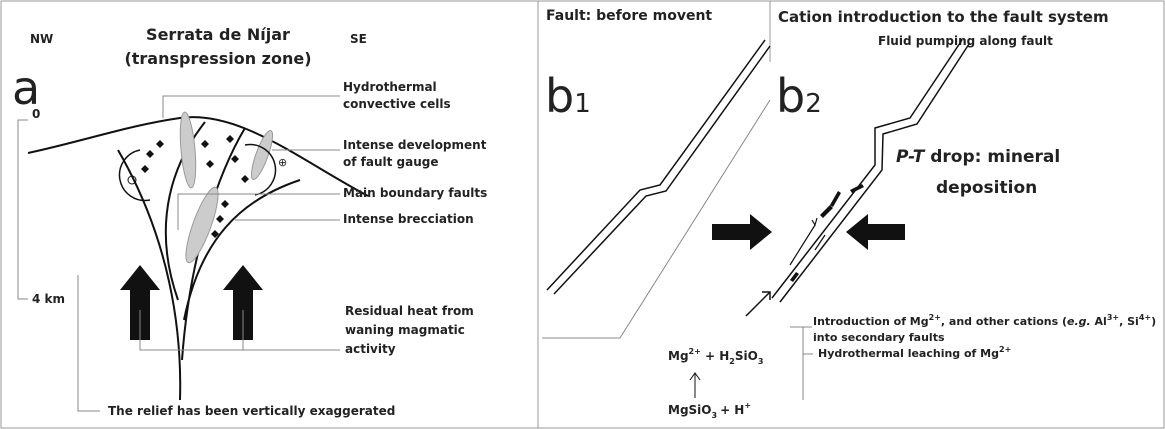  What do you see at coordinates (370, 349) in the screenshot?
I see `label: activity` at bounding box center [370, 349].